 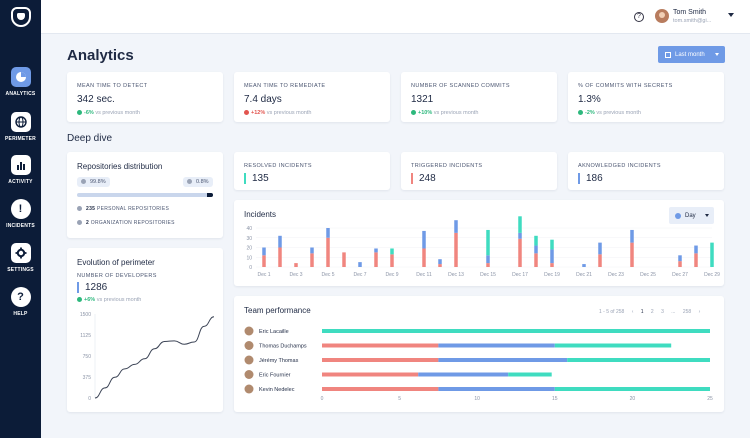 What do you see at coordinates (20, 258) in the screenshot?
I see `sidebar-item-settings: SETTINGS` at bounding box center [20, 258].